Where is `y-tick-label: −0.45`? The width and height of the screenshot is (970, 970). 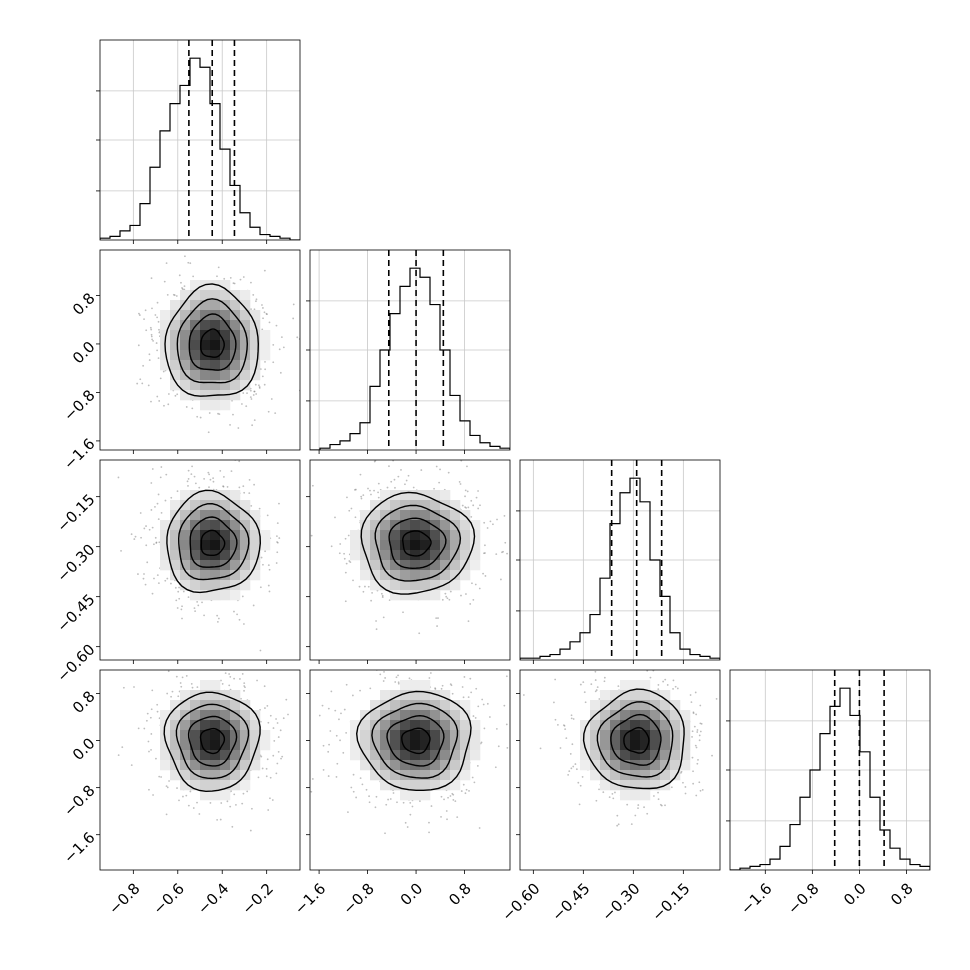
y-tick-label: −0.45 is located at coordinates (75, 612).